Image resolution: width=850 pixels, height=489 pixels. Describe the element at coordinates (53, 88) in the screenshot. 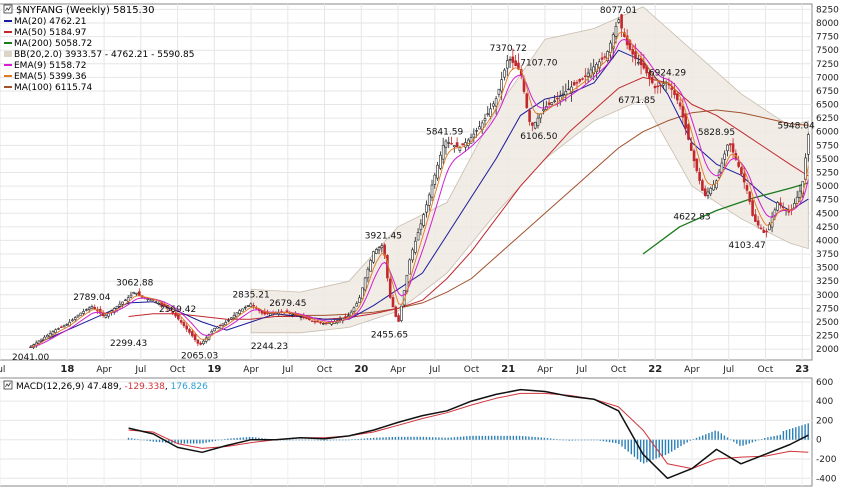

I see `legend-entry: MA(100) 6115.74` at that location.